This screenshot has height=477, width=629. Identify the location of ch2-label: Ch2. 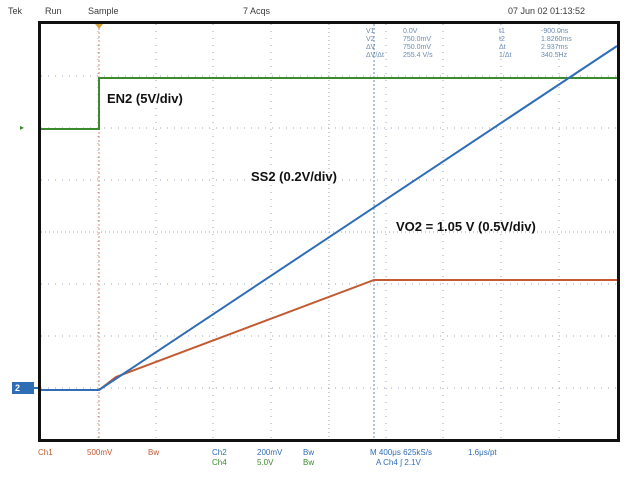
(219, 452).